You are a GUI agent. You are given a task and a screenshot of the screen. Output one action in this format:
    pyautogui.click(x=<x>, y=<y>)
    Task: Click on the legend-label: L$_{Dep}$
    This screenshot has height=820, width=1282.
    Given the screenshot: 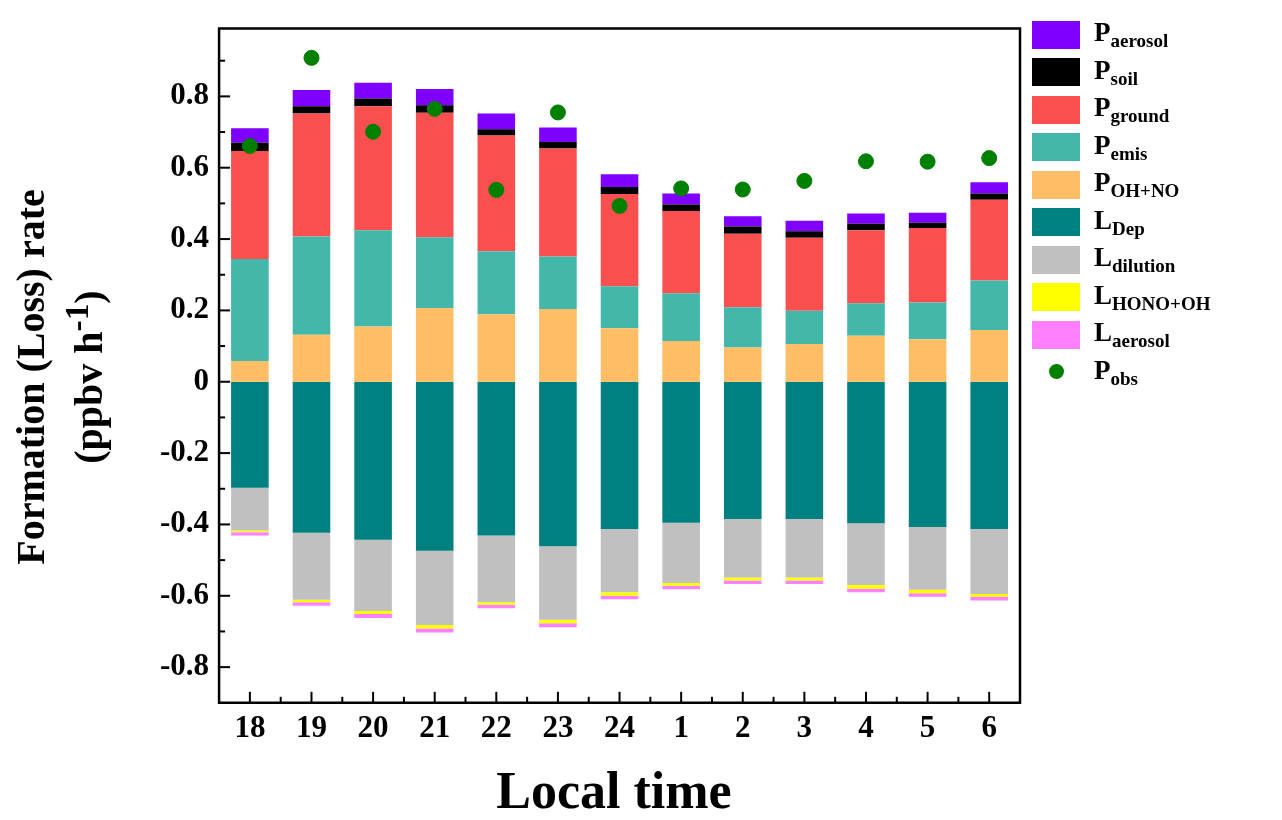 What is the action you would take?
    pyautogui.click(x=1119, y=222)
    